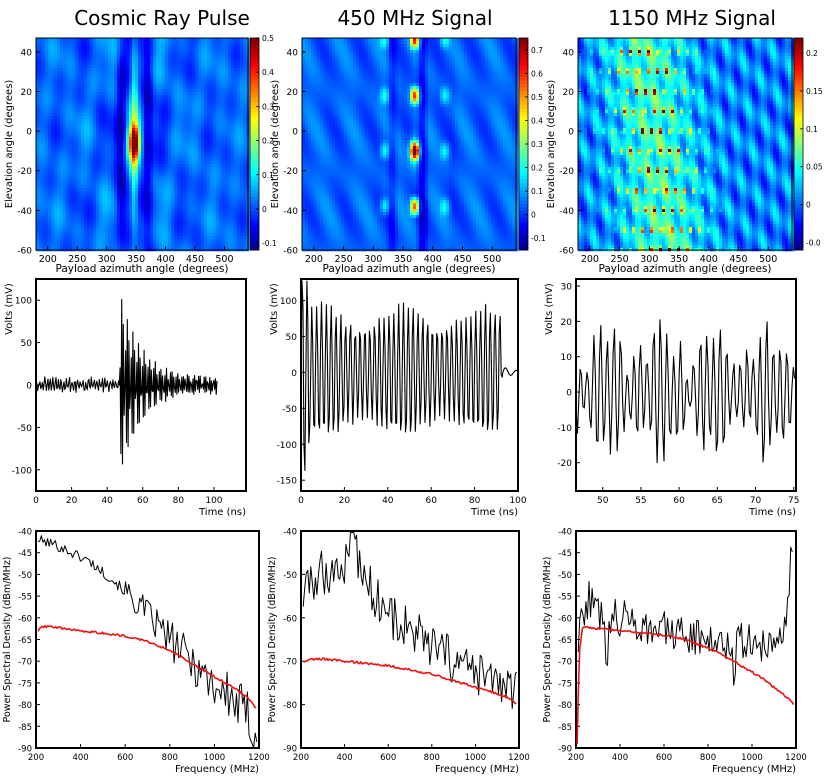 This screenshot has width=830, height=778. I want to click on map-cosmic-ray-ytick-label: -40, so click(24, 212).